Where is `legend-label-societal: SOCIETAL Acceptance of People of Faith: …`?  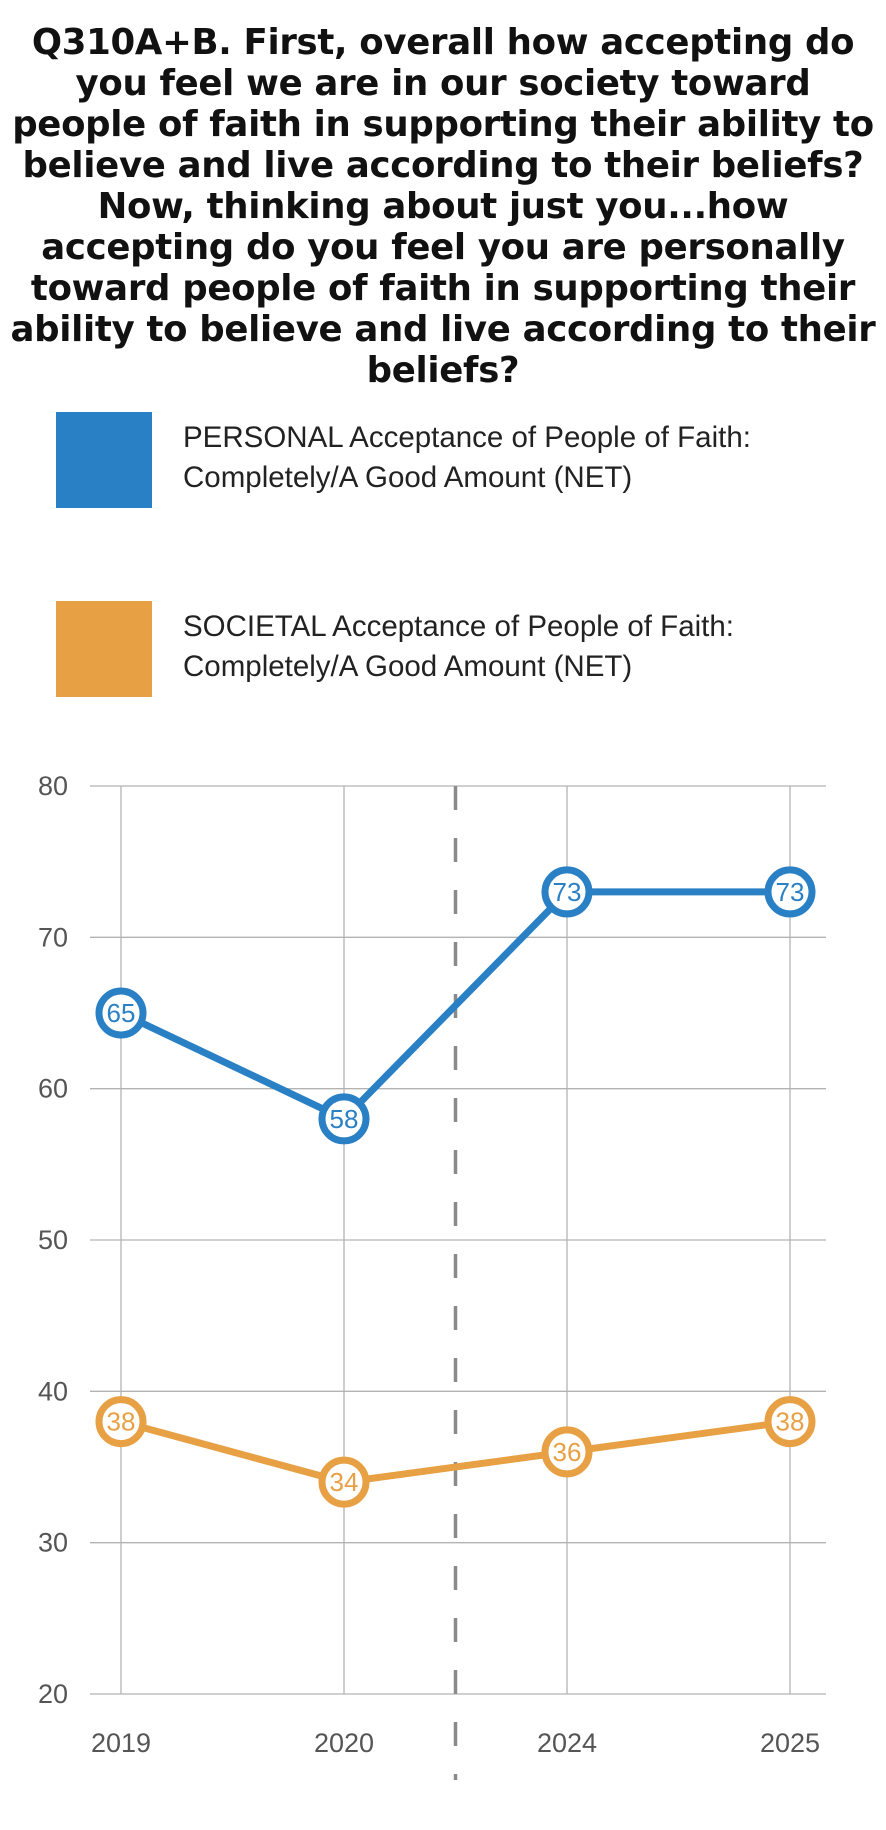 legend-label-societal: SOCIETAL Acceptance of People of Faith: … is located at coordinates (458, 646).